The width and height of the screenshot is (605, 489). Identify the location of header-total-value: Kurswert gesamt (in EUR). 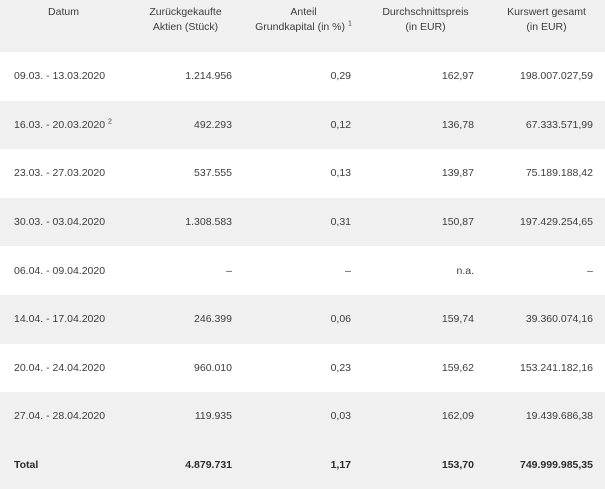
(546, 19).